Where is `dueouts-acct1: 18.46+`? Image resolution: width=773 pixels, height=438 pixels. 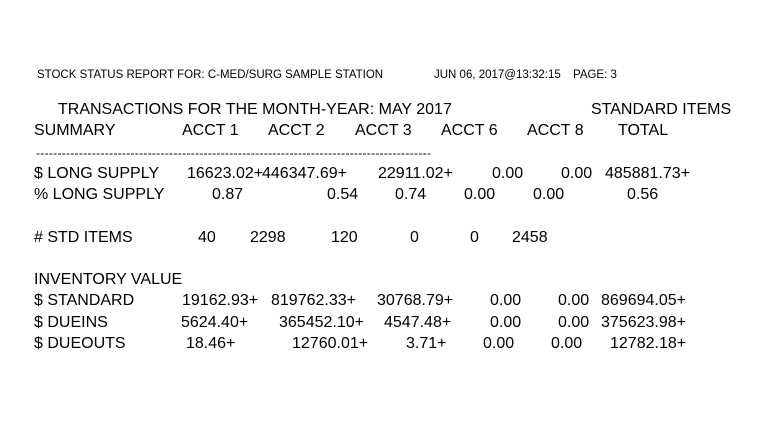
dueouts-acct1: 18.46+ is located at coordinates (211, 343).